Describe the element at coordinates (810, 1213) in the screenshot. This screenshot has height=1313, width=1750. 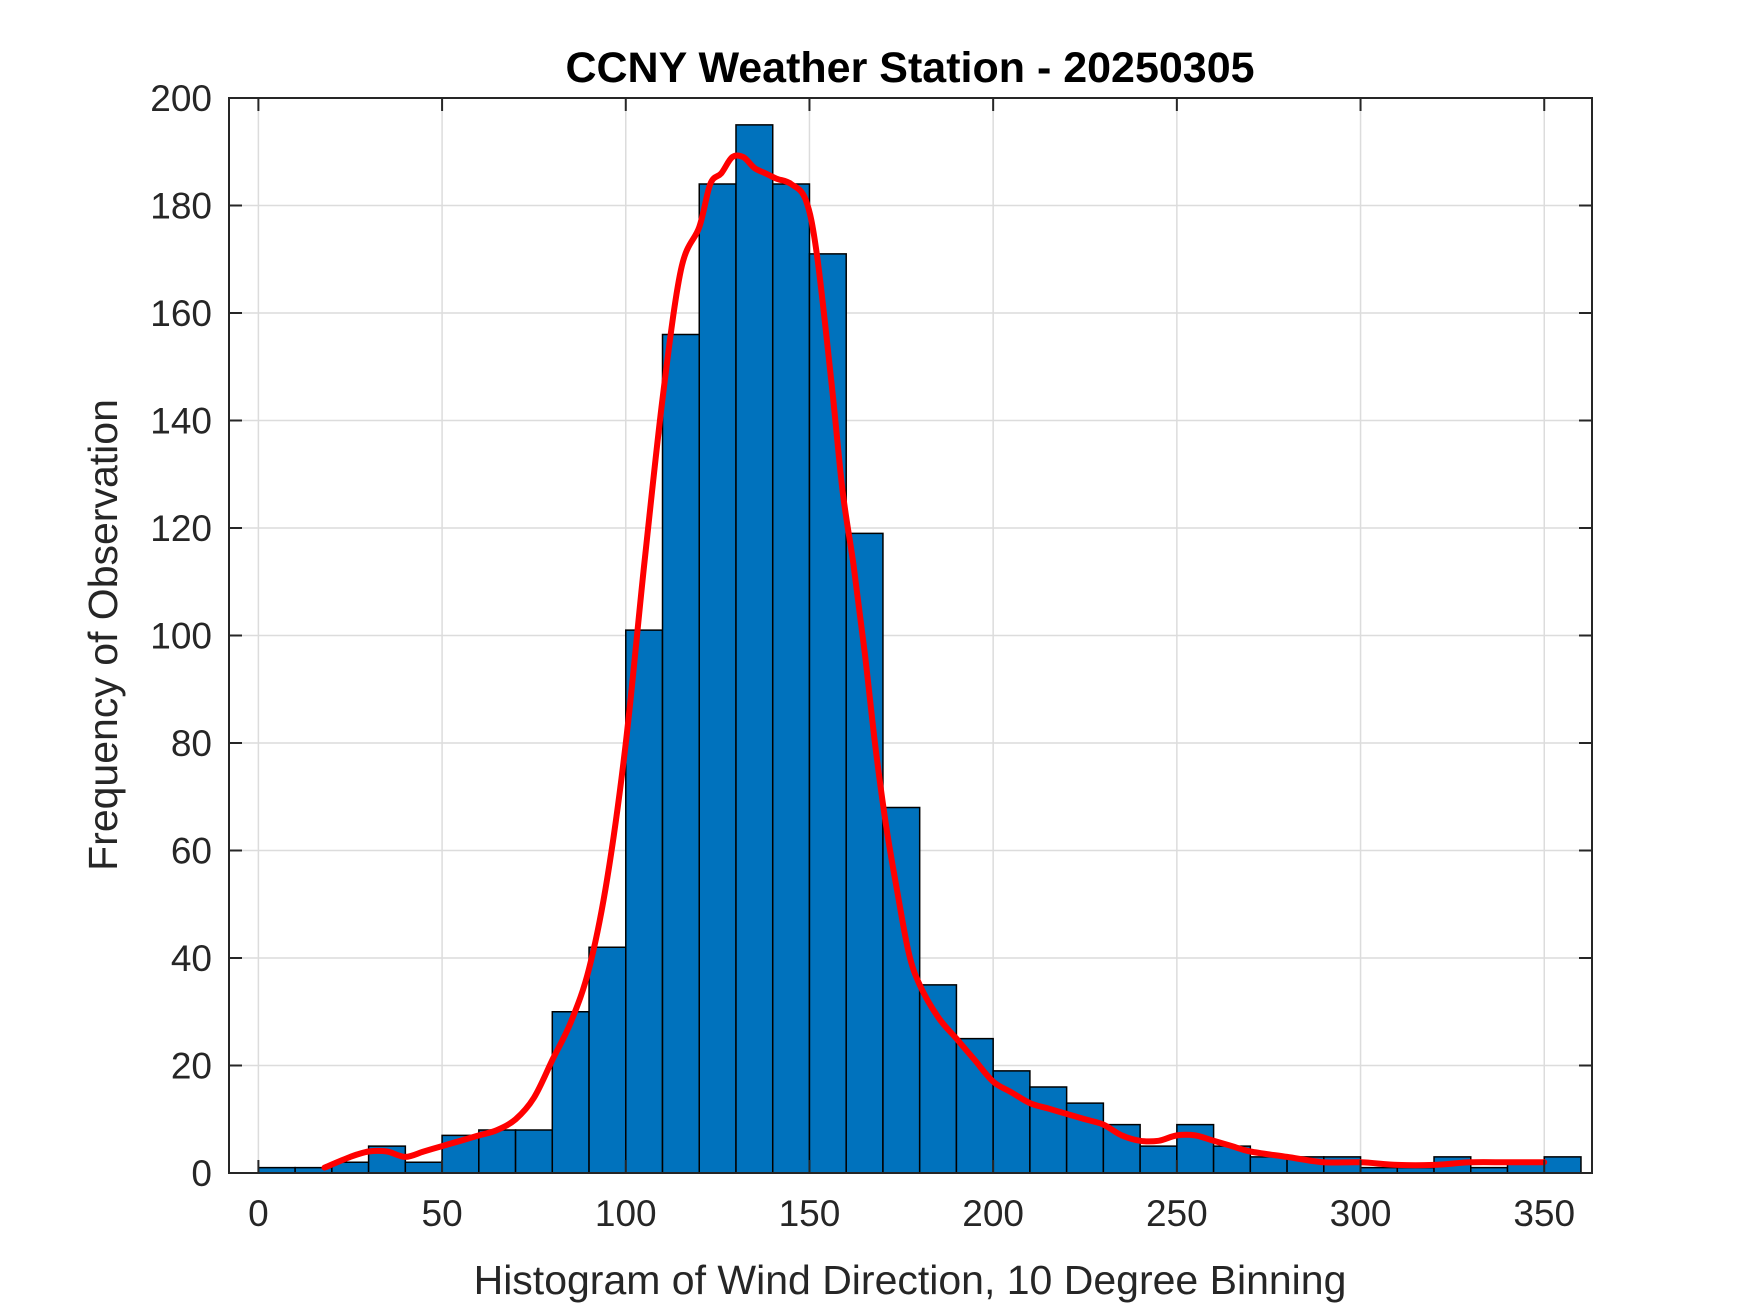
I see `x-tick-label: 150` at that location.